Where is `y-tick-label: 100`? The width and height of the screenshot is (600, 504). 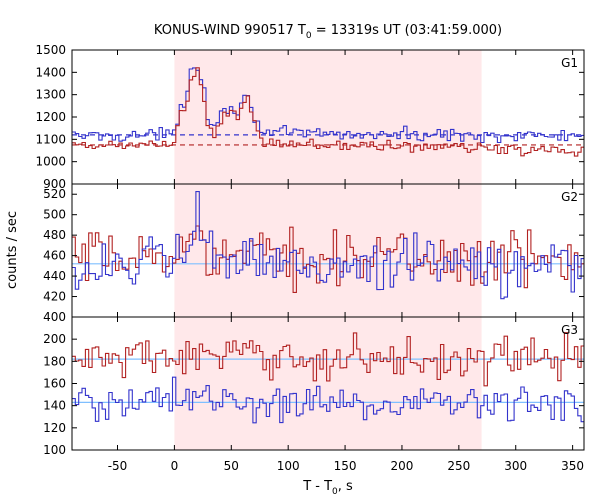
y-tick-label: 100 is located at coordinates (54, 450).